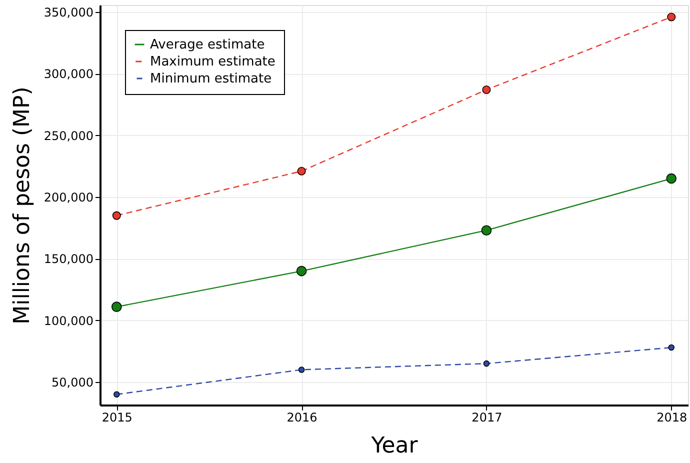  Describe the element at coordinates (73, 383) in the screenshot. I see `y-tick-label: 50,000` at that location.